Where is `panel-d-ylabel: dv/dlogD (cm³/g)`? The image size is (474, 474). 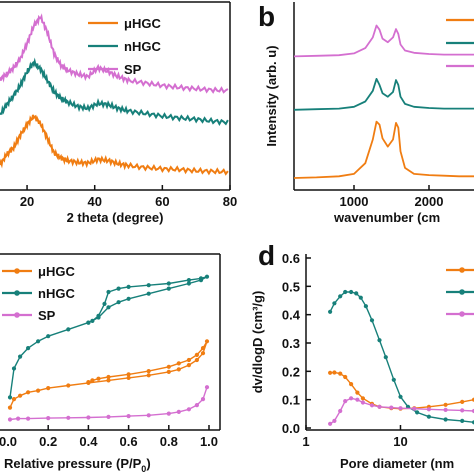 panel-d-ylabel: dv/dlogD (cm³/g) is located at coordinates (257, 342).